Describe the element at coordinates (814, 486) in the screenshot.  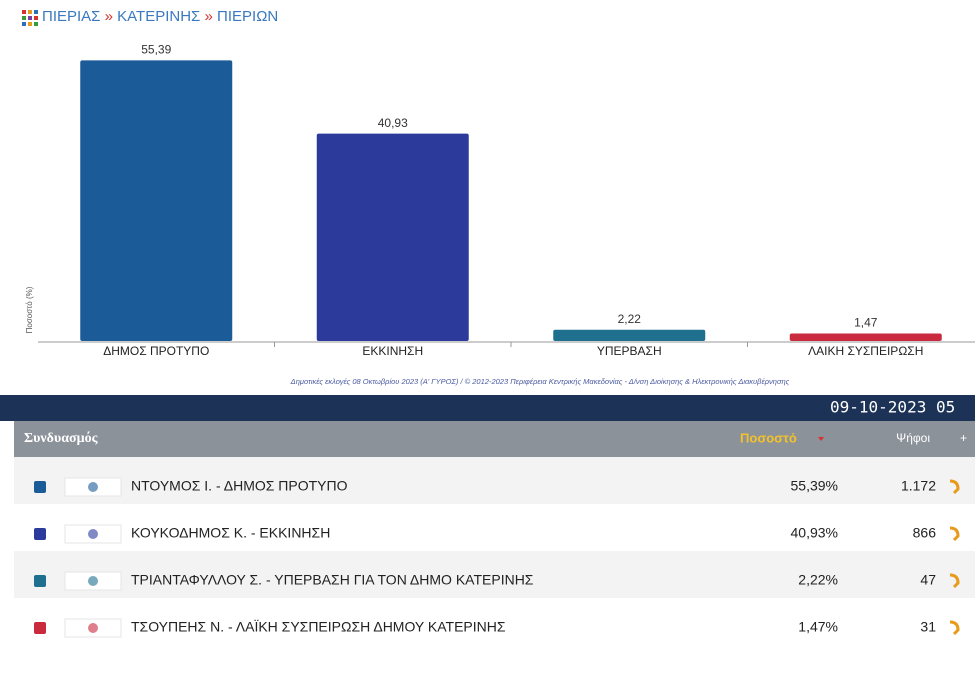
I see `percent-cell: 55,39%` at that location.